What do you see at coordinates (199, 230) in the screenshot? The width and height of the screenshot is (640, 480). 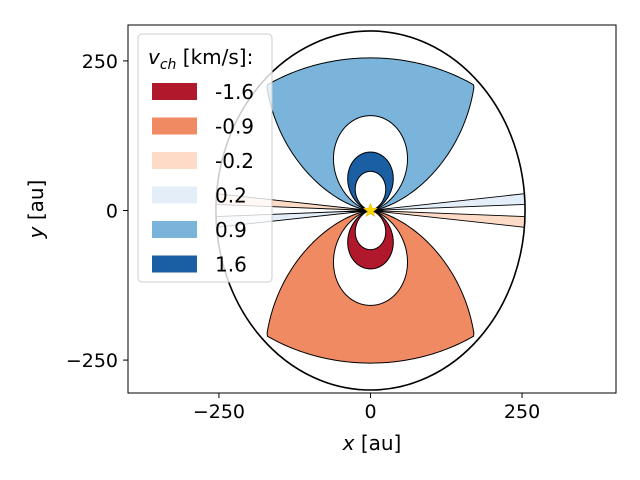 I see `legend-entry: 0.9` at bounding box center [199, 230].